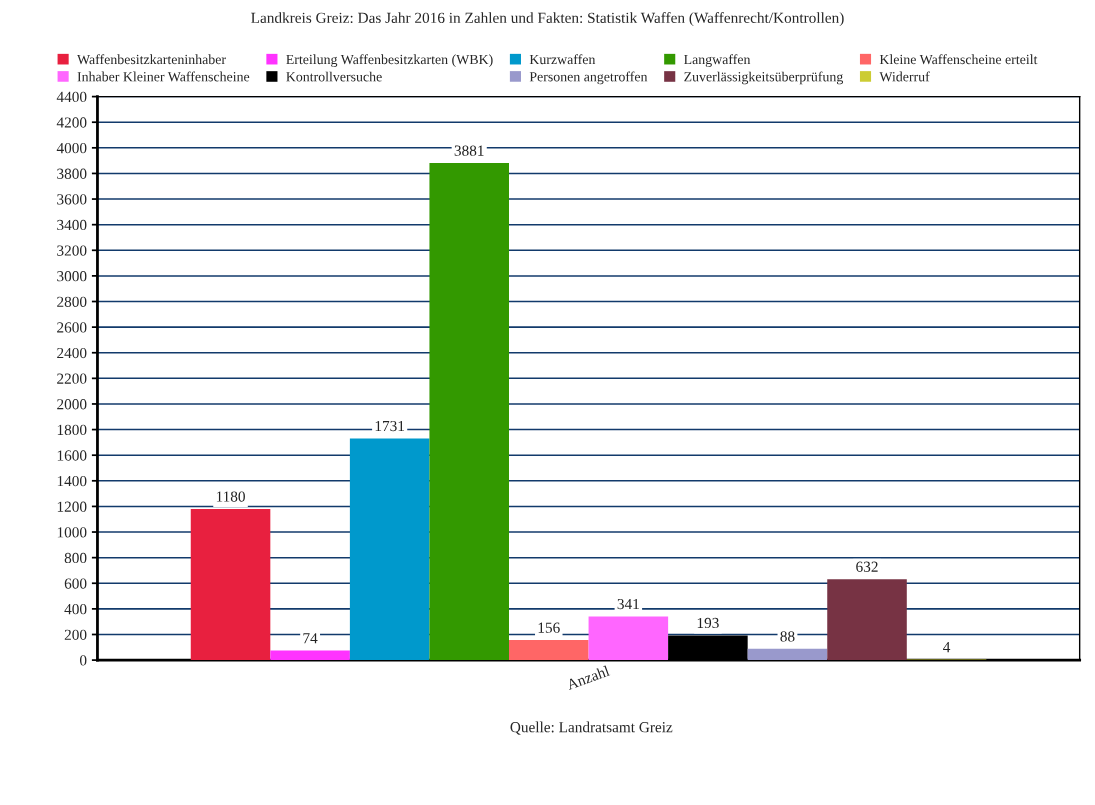 The height and width of the screenshot is (805, 1095). What do you see at coordinates (562, 59) in the screenshot?
I see `legend-label: Kurzwaffen` at bounding box center [562, 59].